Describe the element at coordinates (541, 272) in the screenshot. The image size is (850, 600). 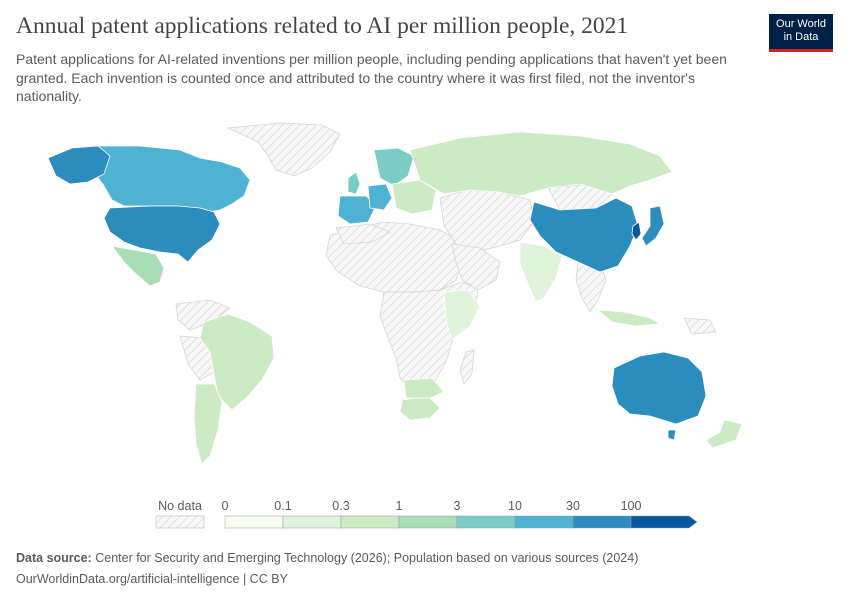
I see `country-india` at that location.